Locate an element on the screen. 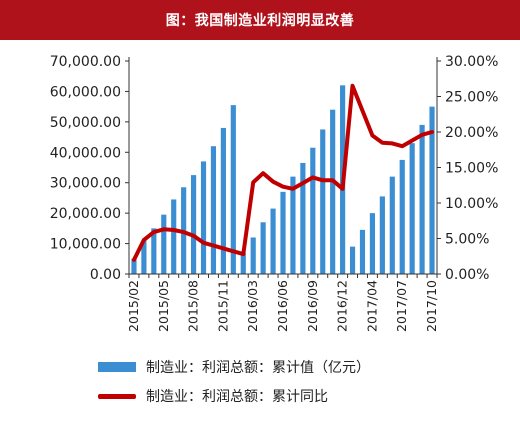  right-tick-label: 10.00% is located at coordinates (471, 204).